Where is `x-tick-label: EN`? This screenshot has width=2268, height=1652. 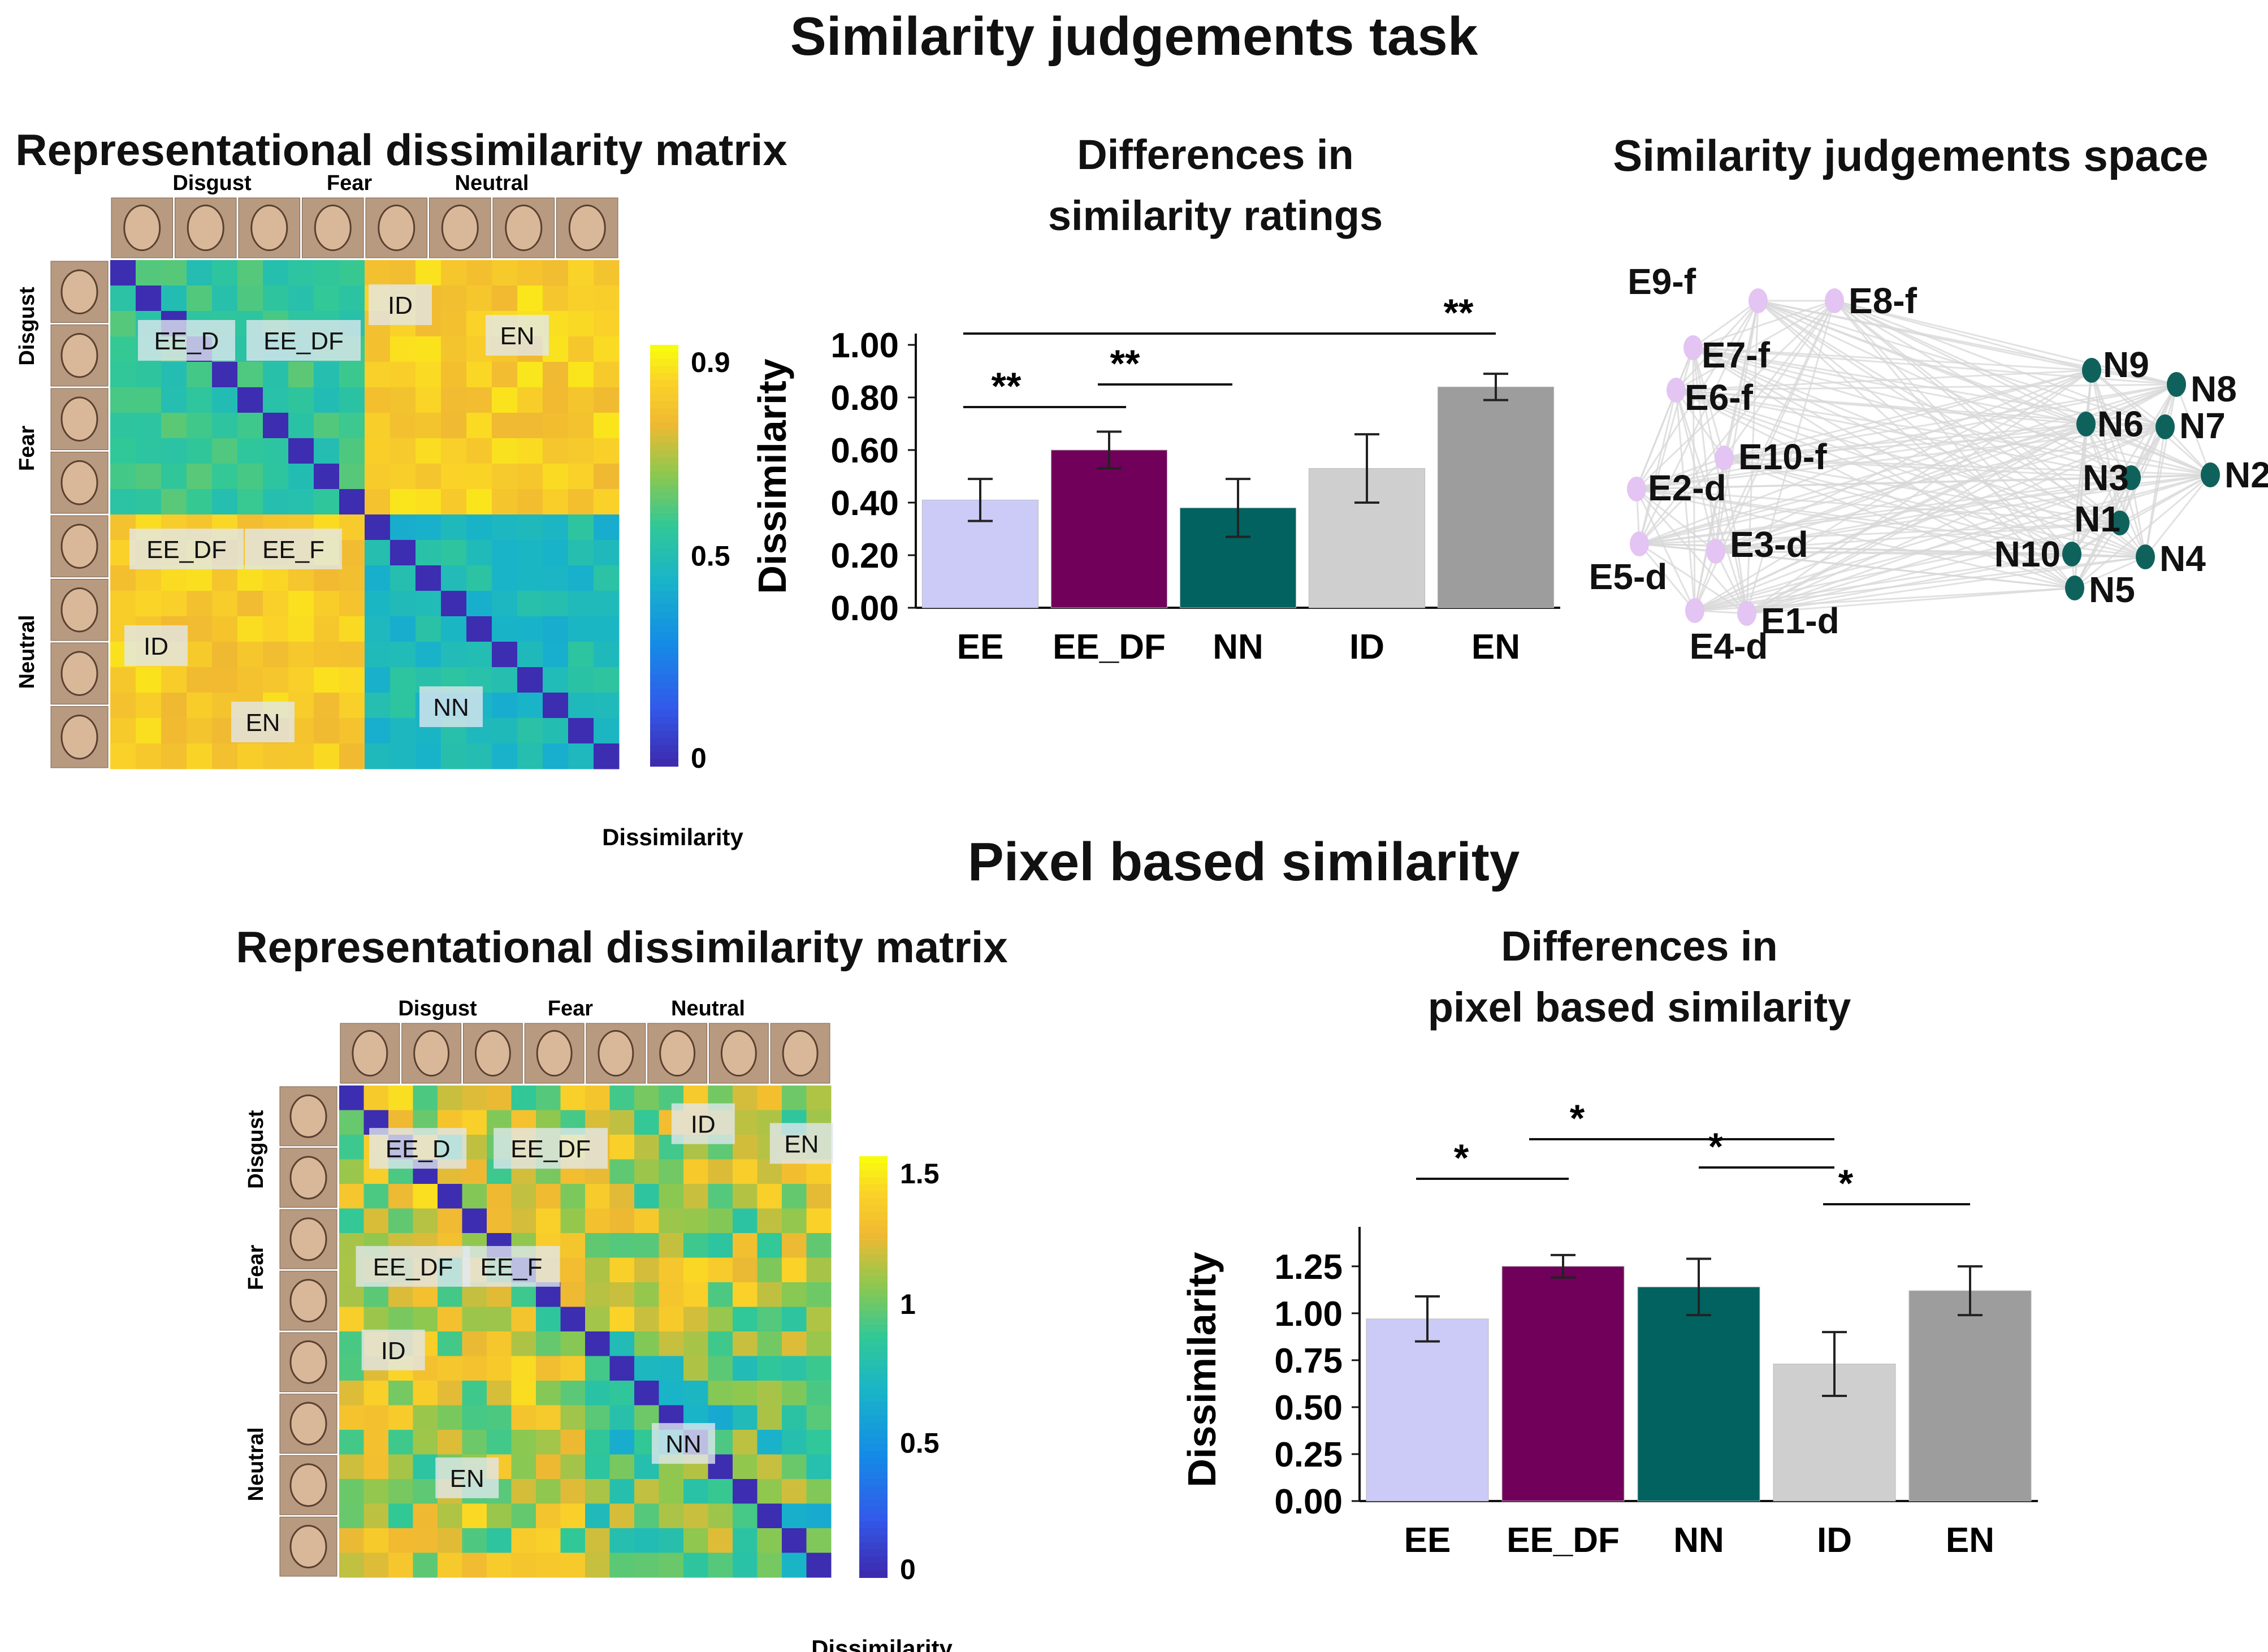 x-tick-label: EN is located at coordinates (1495, 647).